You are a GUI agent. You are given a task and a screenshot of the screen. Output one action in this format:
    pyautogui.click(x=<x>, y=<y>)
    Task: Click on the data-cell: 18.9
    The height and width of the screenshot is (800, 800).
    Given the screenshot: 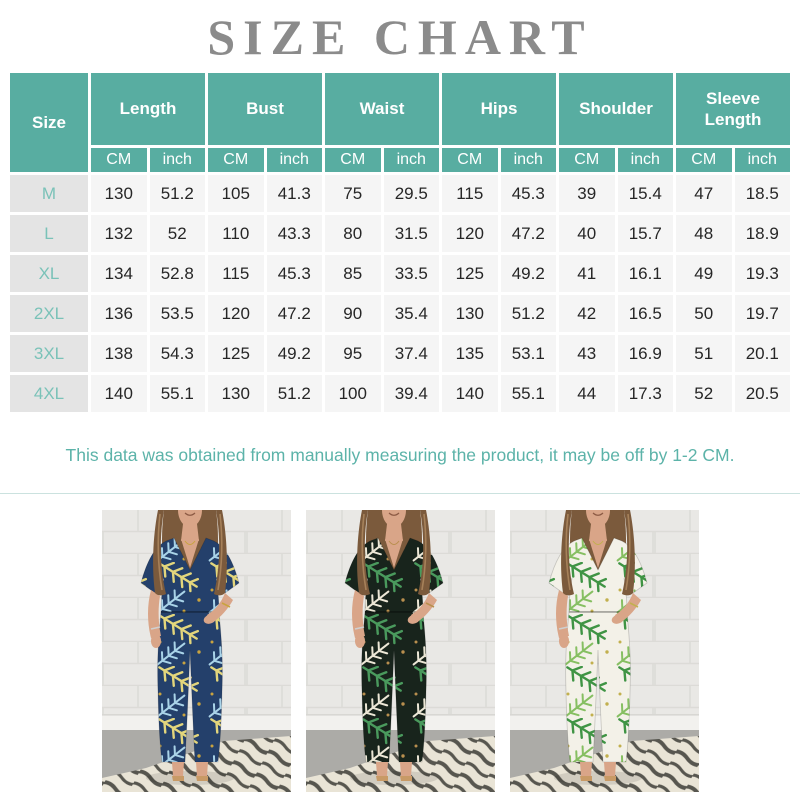 What is the action you would take?
    pyautogui.click(x=762, y=233)
    